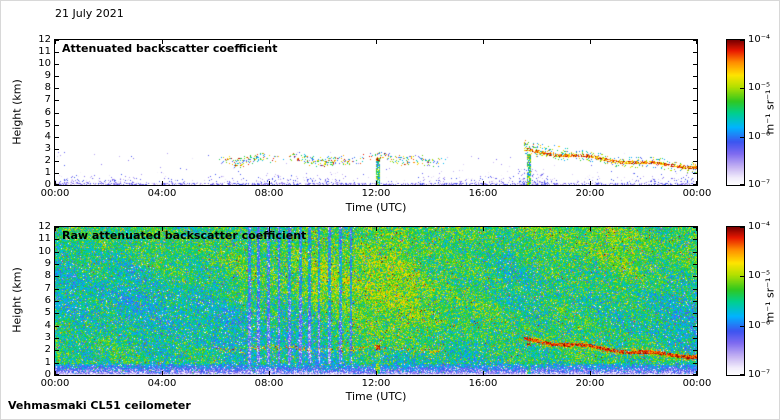  I want to click on date-label: 21 July 2021, so click(89, 13).